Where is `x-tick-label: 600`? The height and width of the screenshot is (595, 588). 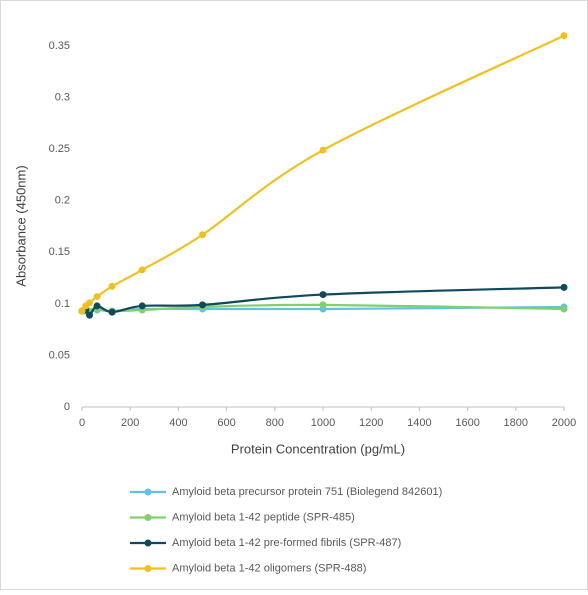 x-tick-label: 600 is located at coordinates (226, 423).